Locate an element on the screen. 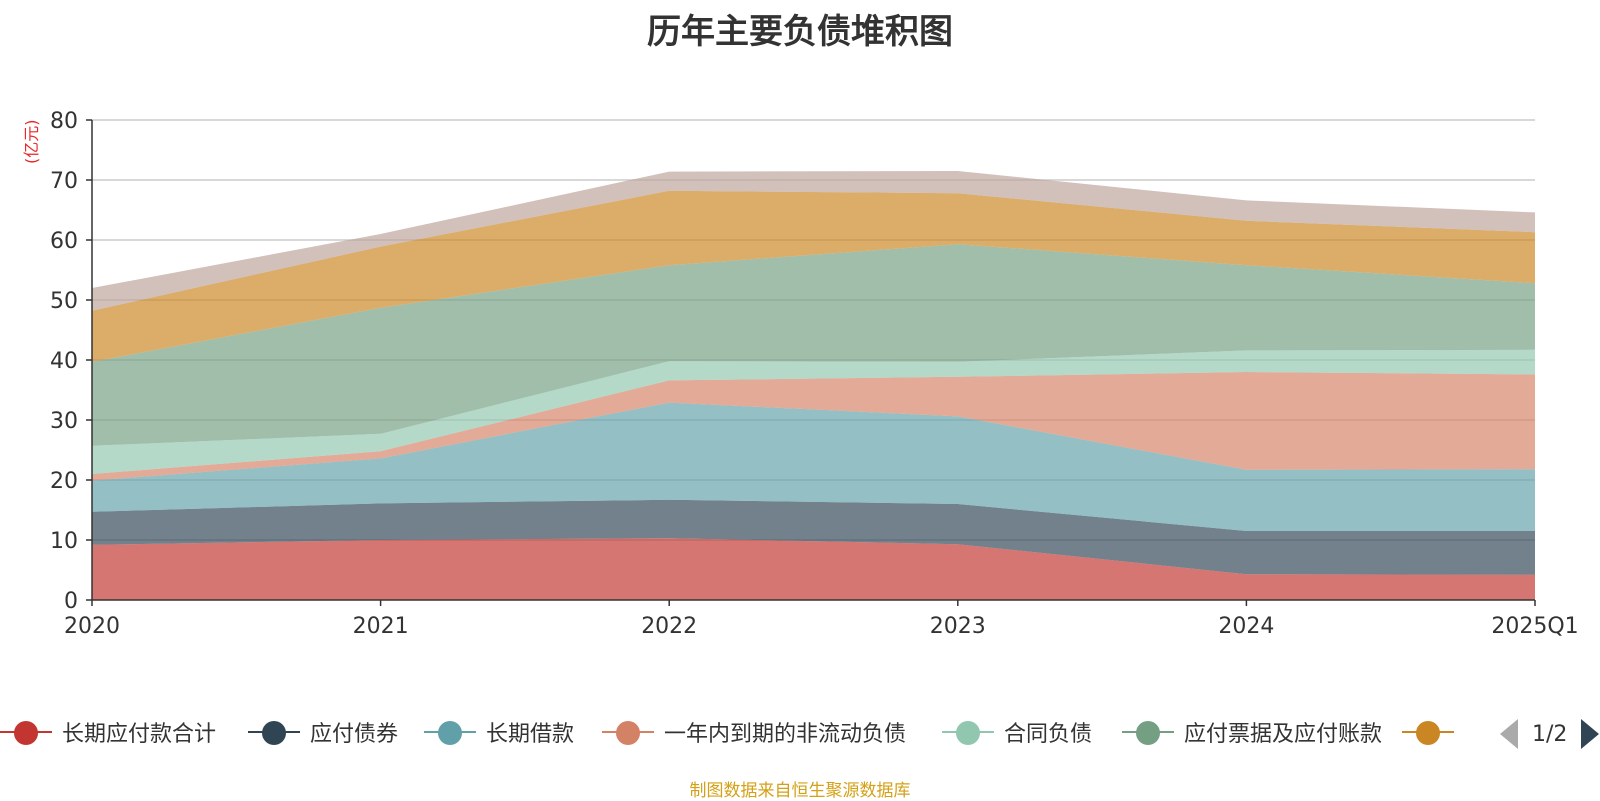 This screenshot has width=1600, height=801. y-tick-label: 70 is located at coordinates (64, 181).